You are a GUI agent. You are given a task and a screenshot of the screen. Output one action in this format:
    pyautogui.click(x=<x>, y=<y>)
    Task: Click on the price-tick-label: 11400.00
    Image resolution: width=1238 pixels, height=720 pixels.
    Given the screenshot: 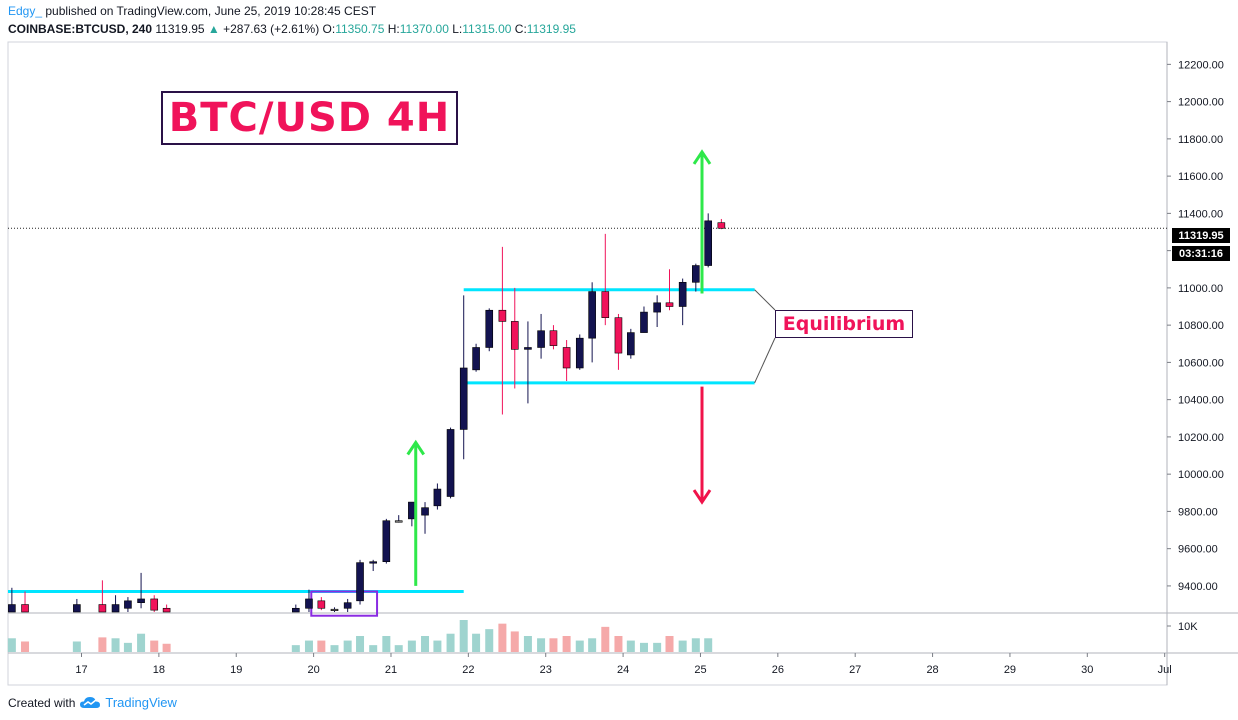 What is the action you would take?
    pyautogui.click(x=1200, y=214)
    